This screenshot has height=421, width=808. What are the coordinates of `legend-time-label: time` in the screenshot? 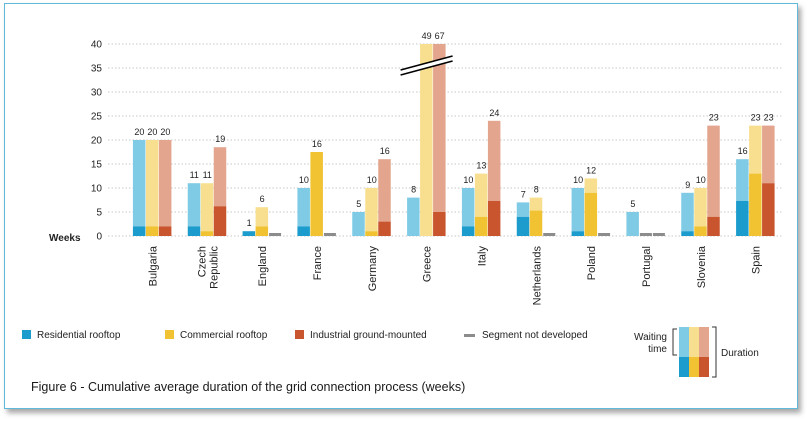 It's located at (657, 349).